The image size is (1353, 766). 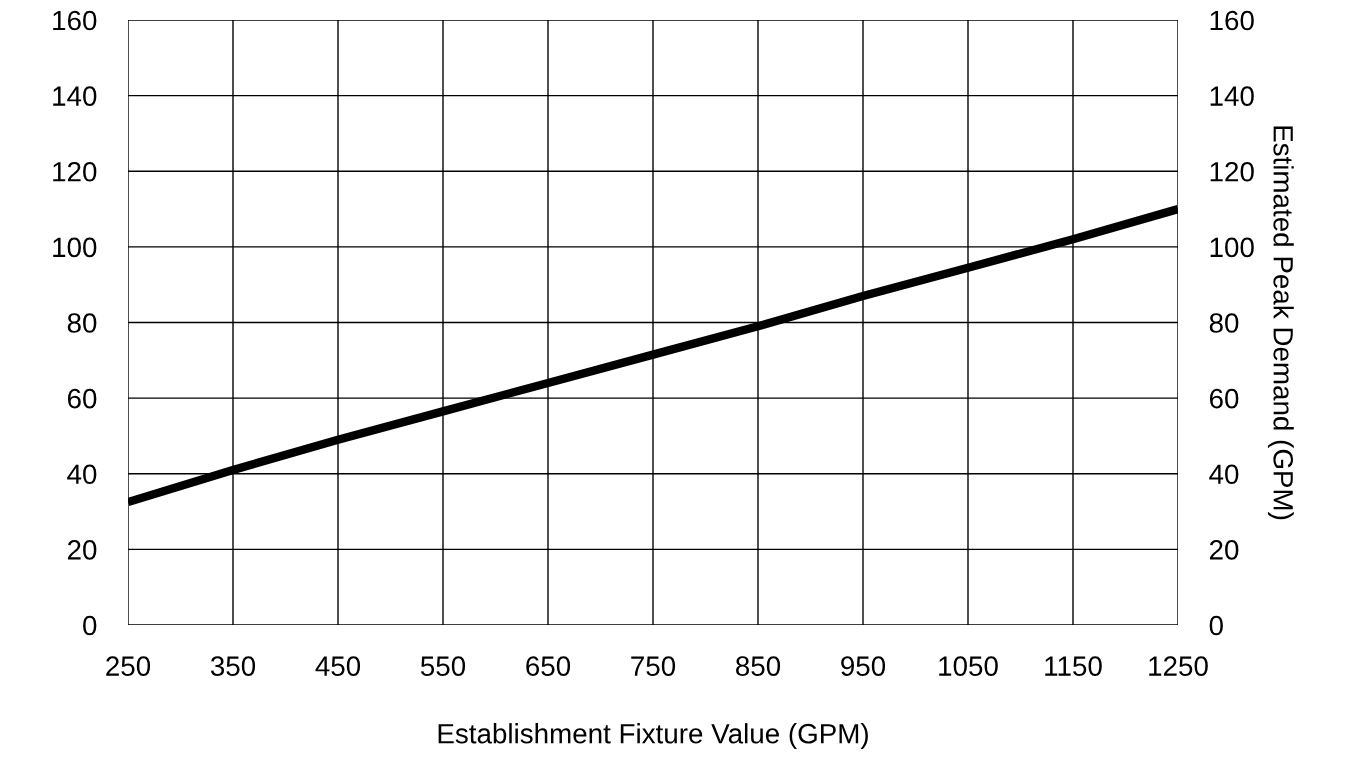 What do you see at coordinates (128, 666) in the screenshot?
I see `x-tick-label: 250` at bounding box center [128, 666].